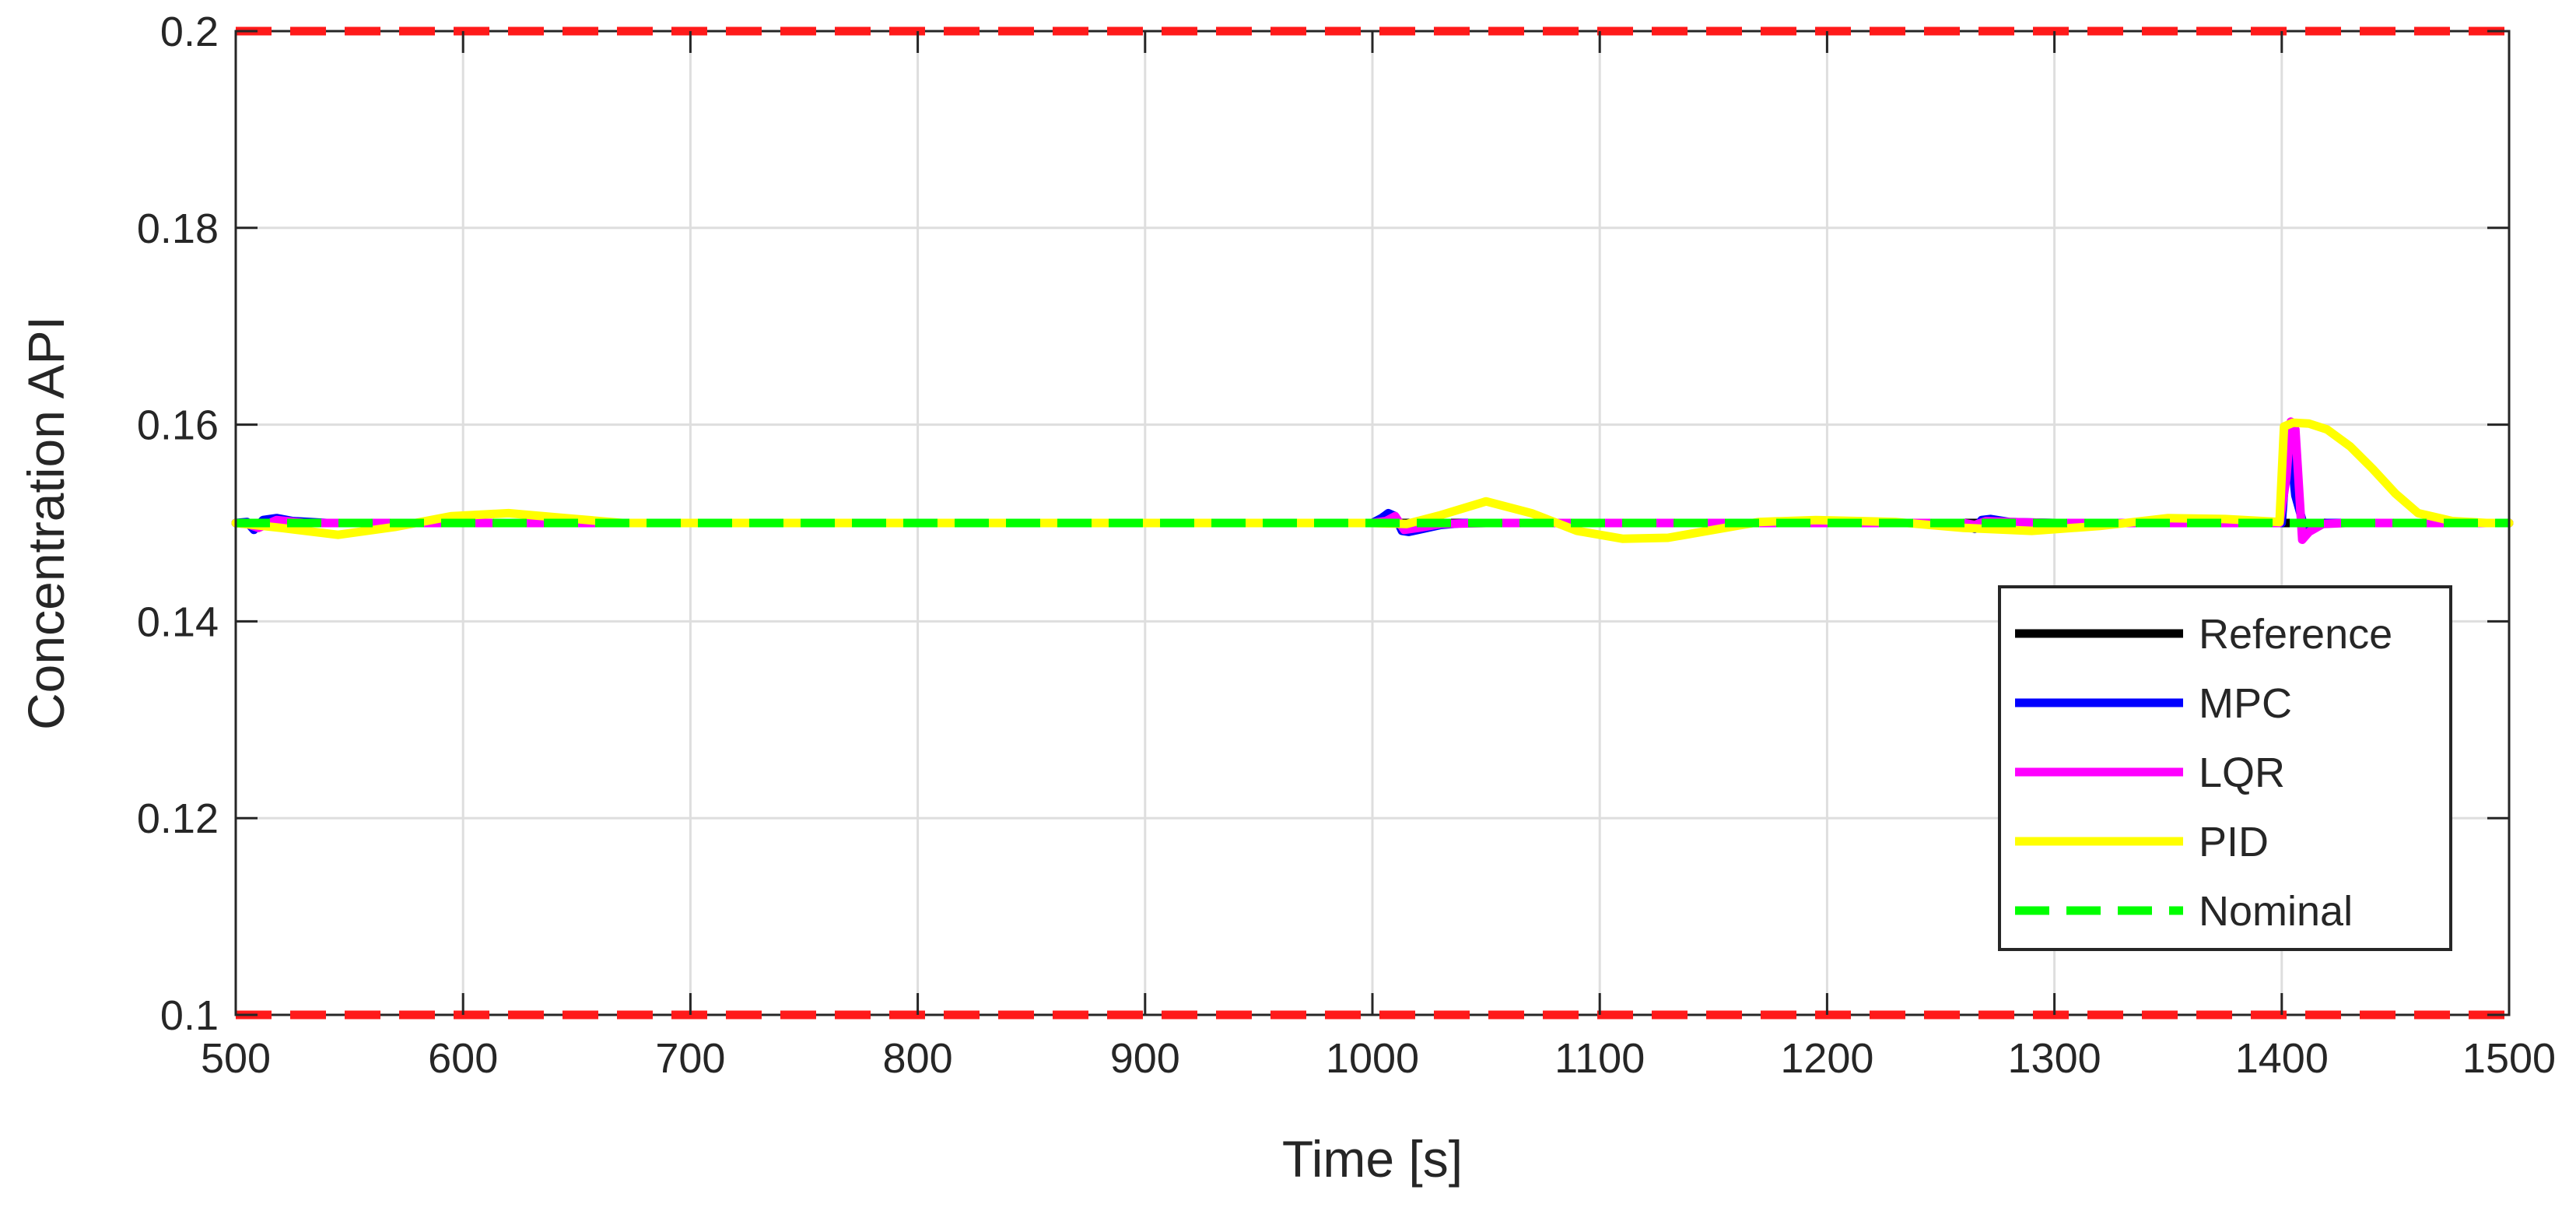  Describe the element at coordinates (1372, 1058) in the screenshot. I see `x-tick-label-1000: 1000` at that location.